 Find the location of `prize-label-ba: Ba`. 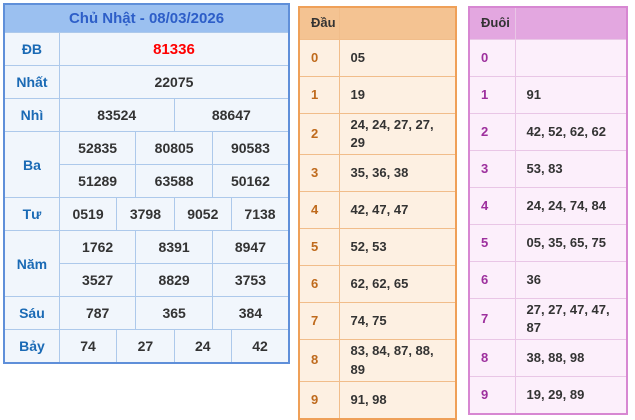

prize-label-ba: Ba is located at coordinates (31, 164).